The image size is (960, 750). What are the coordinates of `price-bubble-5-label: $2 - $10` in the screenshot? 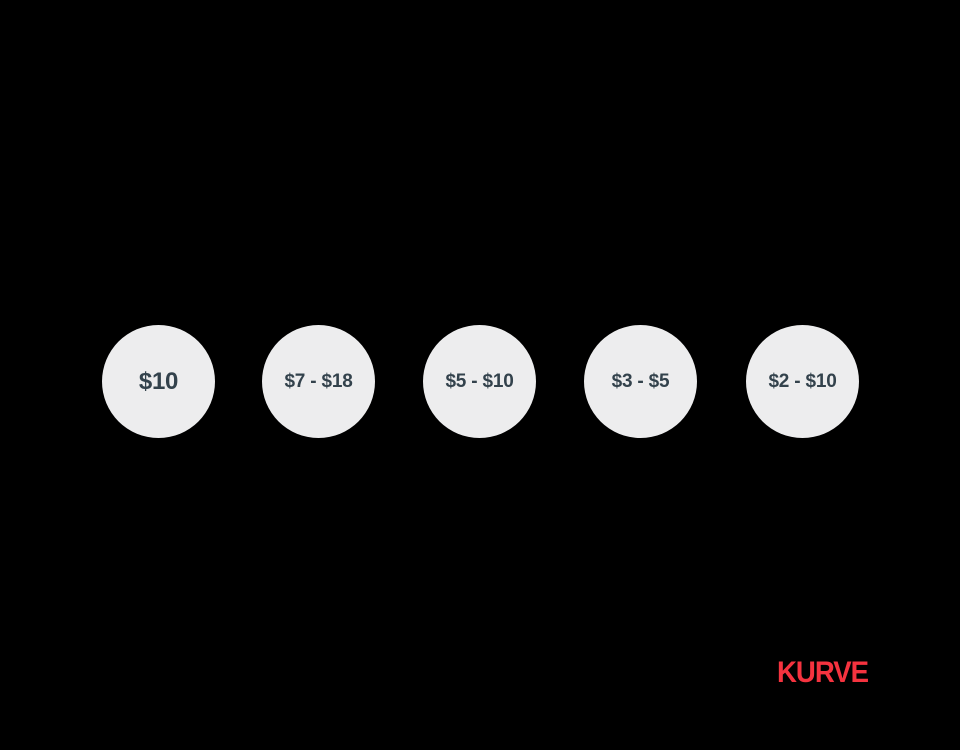 It's located at (802, 381).